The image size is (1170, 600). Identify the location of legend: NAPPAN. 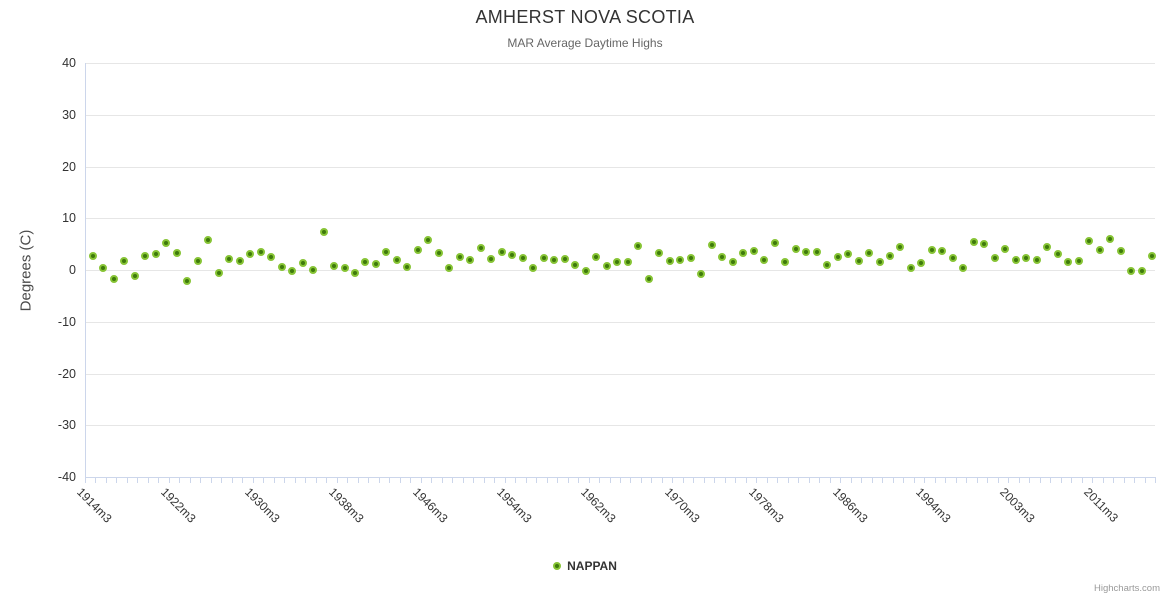
(585, 566).